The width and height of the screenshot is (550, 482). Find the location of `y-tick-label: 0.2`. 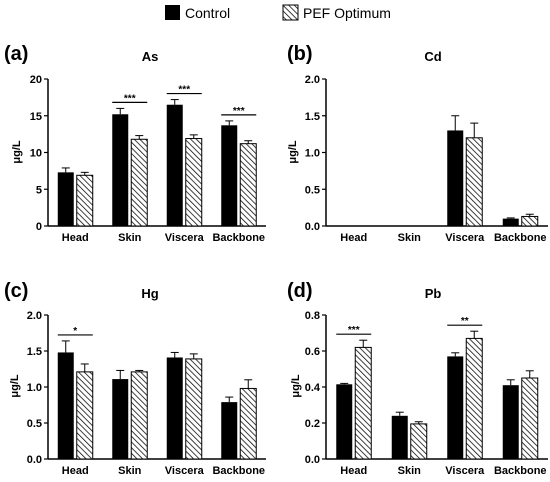

y-tick-label: 0.2 is located at coordinates (312, 424).